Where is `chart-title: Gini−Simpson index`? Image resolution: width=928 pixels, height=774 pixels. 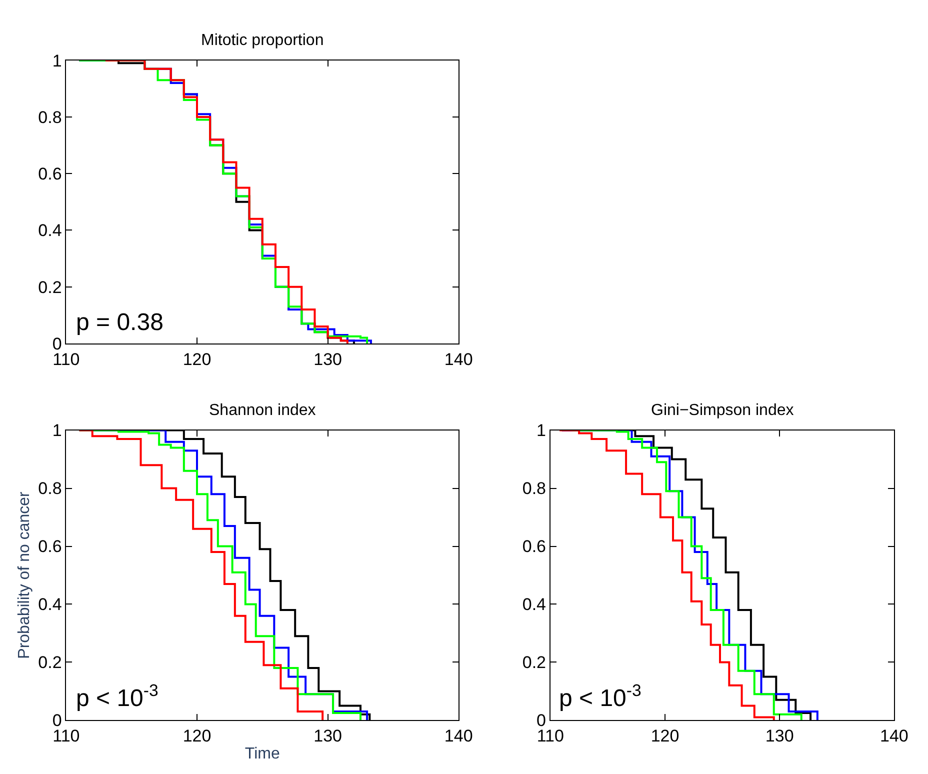 chart-title: Gini−Simpson index is located at coordinates (722, 410).